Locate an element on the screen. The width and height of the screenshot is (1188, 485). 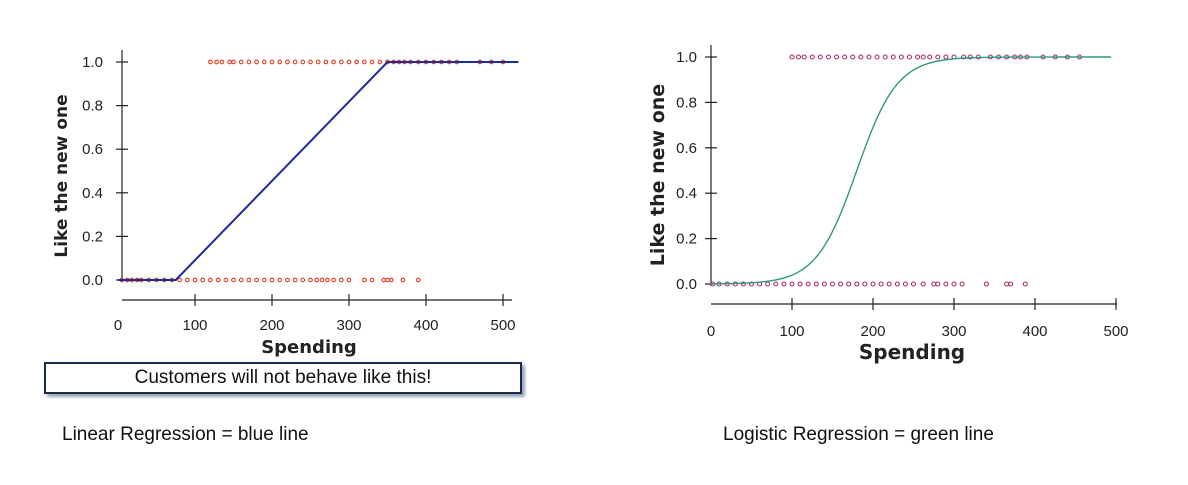
callout-box: Customers will not behave like this! is located at coordinates (283, 378).